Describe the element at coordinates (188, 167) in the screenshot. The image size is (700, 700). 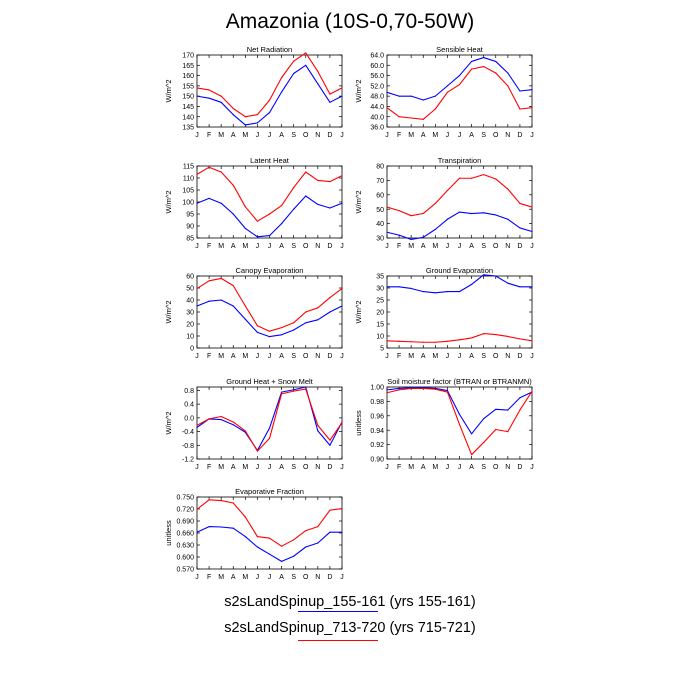
I see `y-tick-label: 115` at that location.